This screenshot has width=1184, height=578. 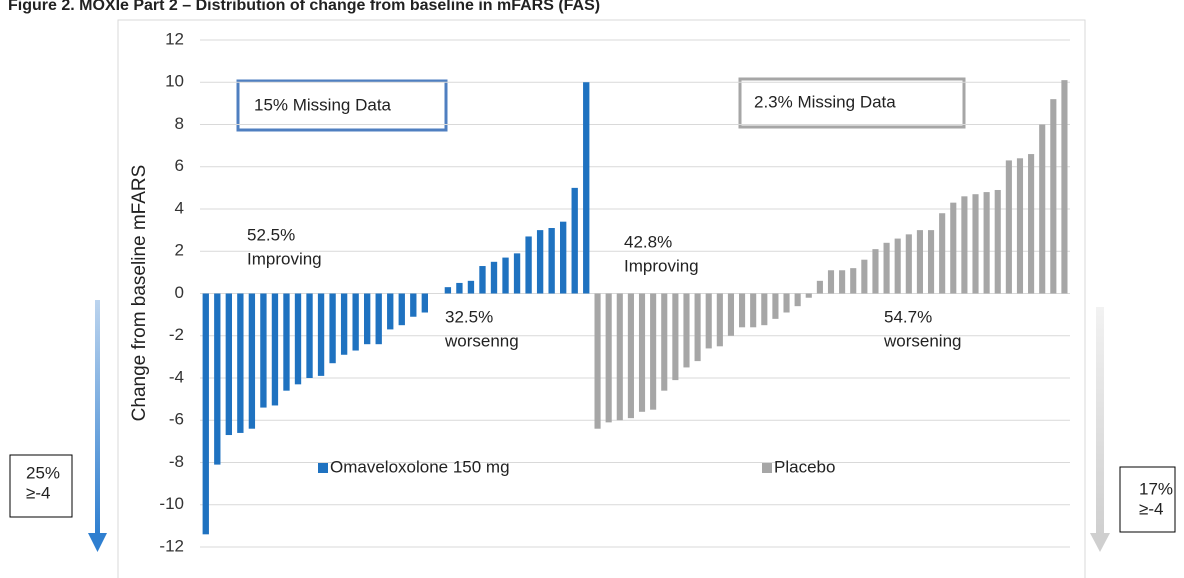 What do you see at coordinates (174, 81) in the screenshot?
I see `y-tick-label: 10` at bounding box center [174, 81].